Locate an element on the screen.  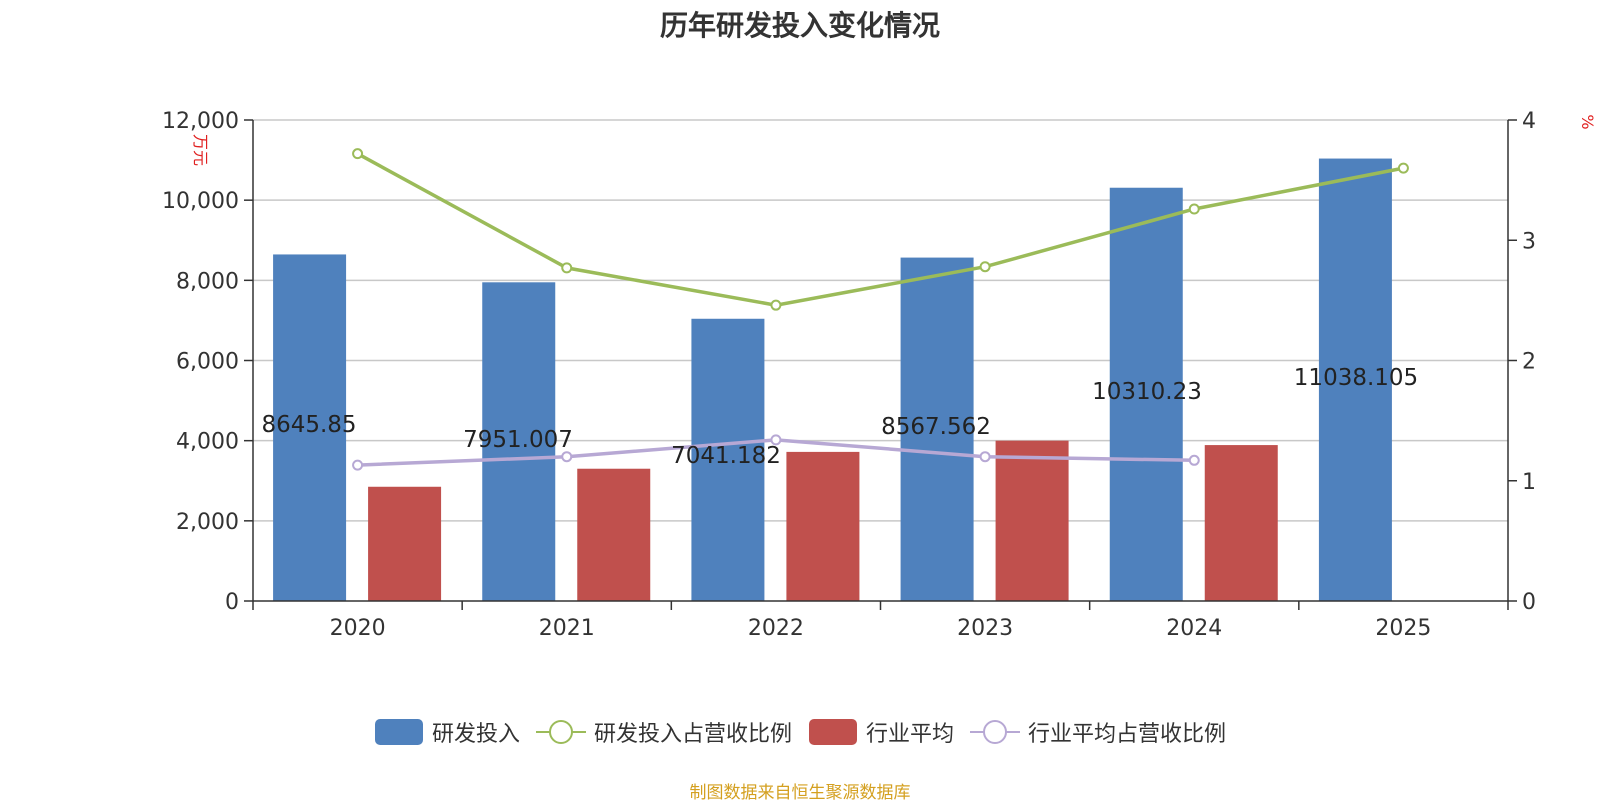
data-label: 7041.182 is located at coordinates (726, 456).